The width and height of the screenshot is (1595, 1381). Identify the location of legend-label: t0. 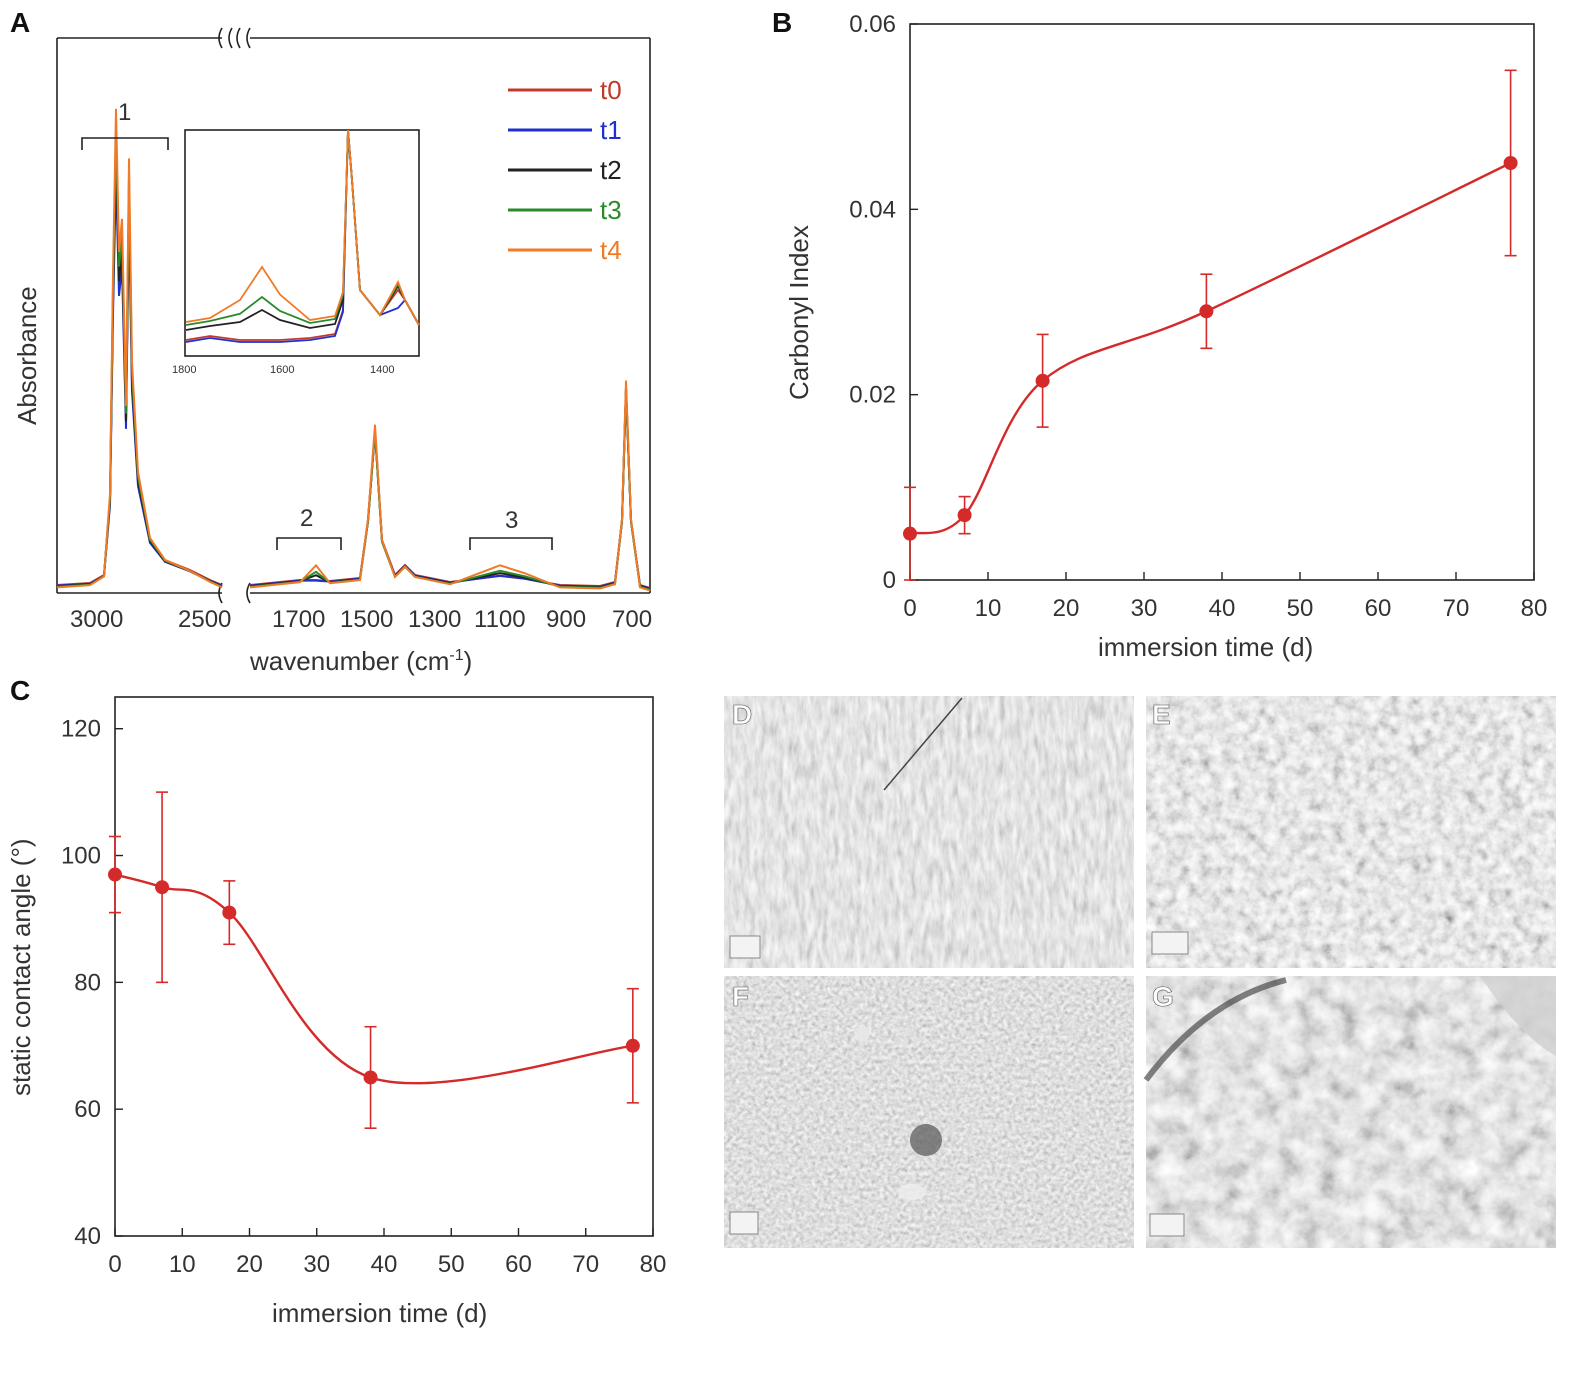
(611, 90).